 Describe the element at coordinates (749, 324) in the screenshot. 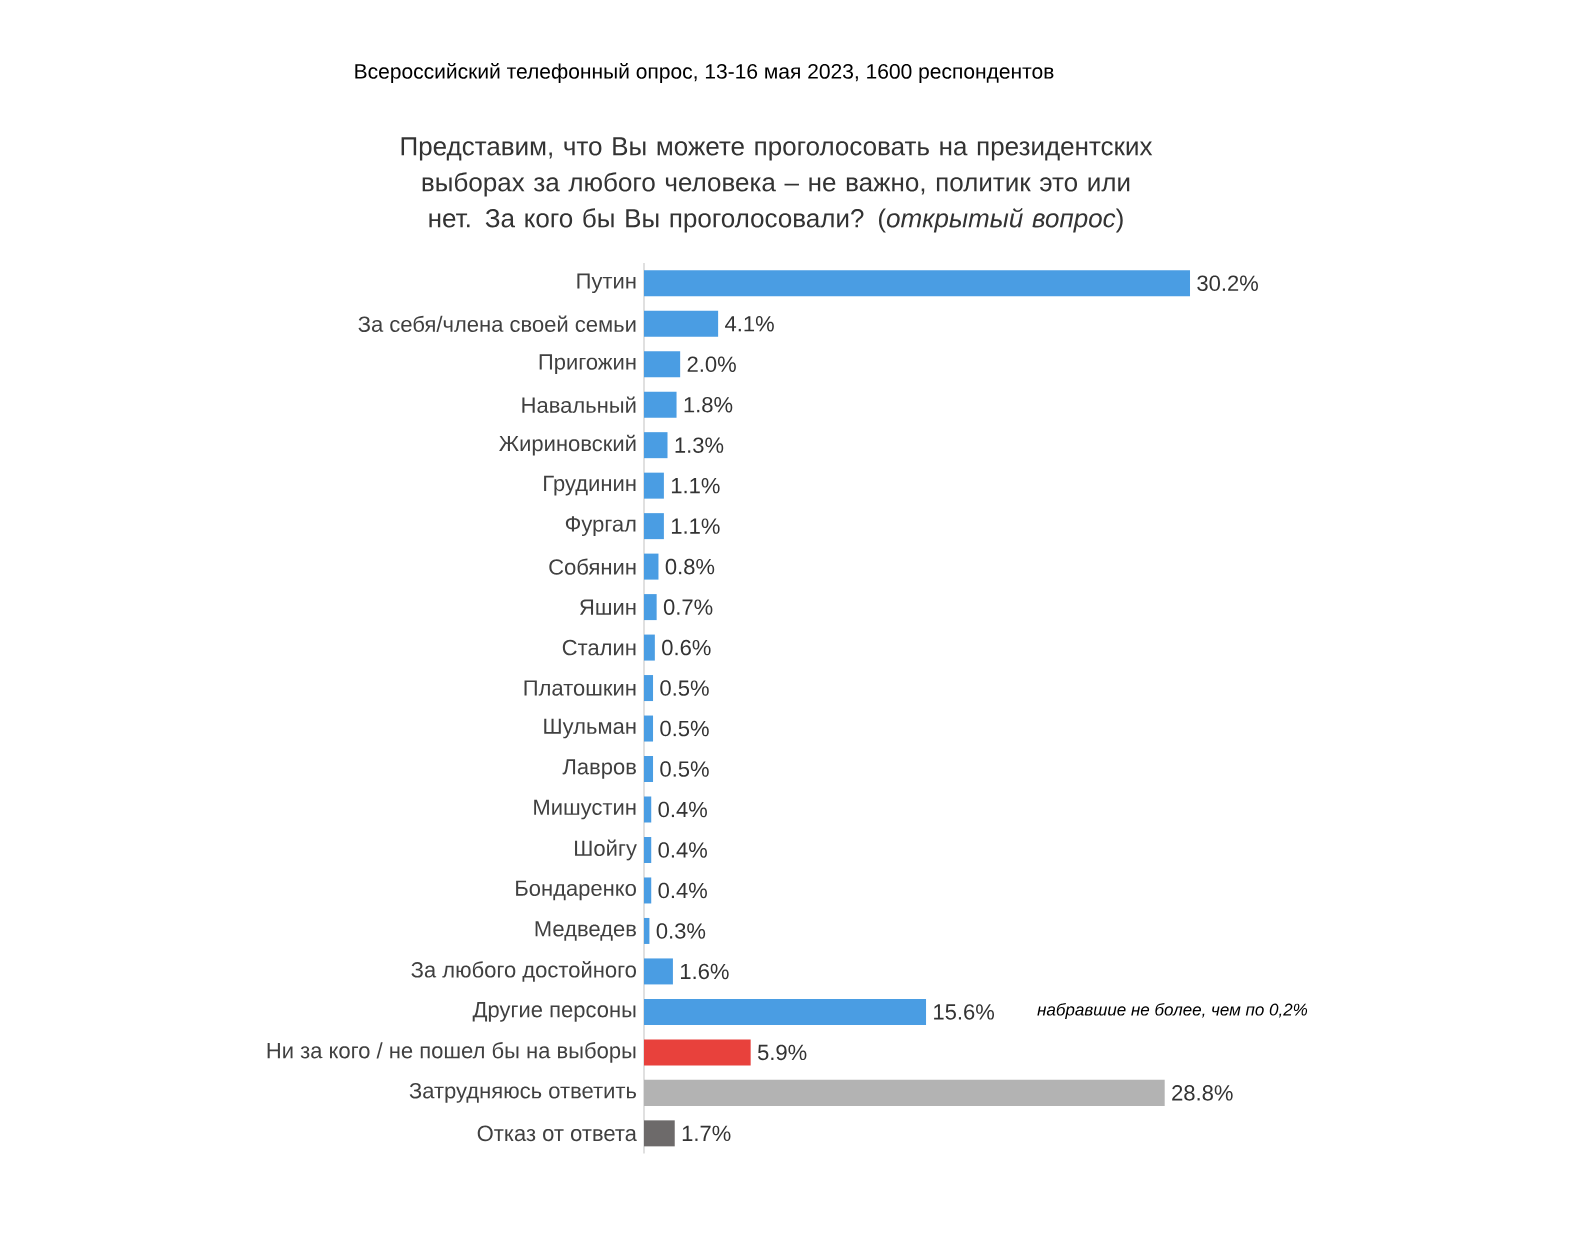

I see `data-label: 4.1%` at that location.